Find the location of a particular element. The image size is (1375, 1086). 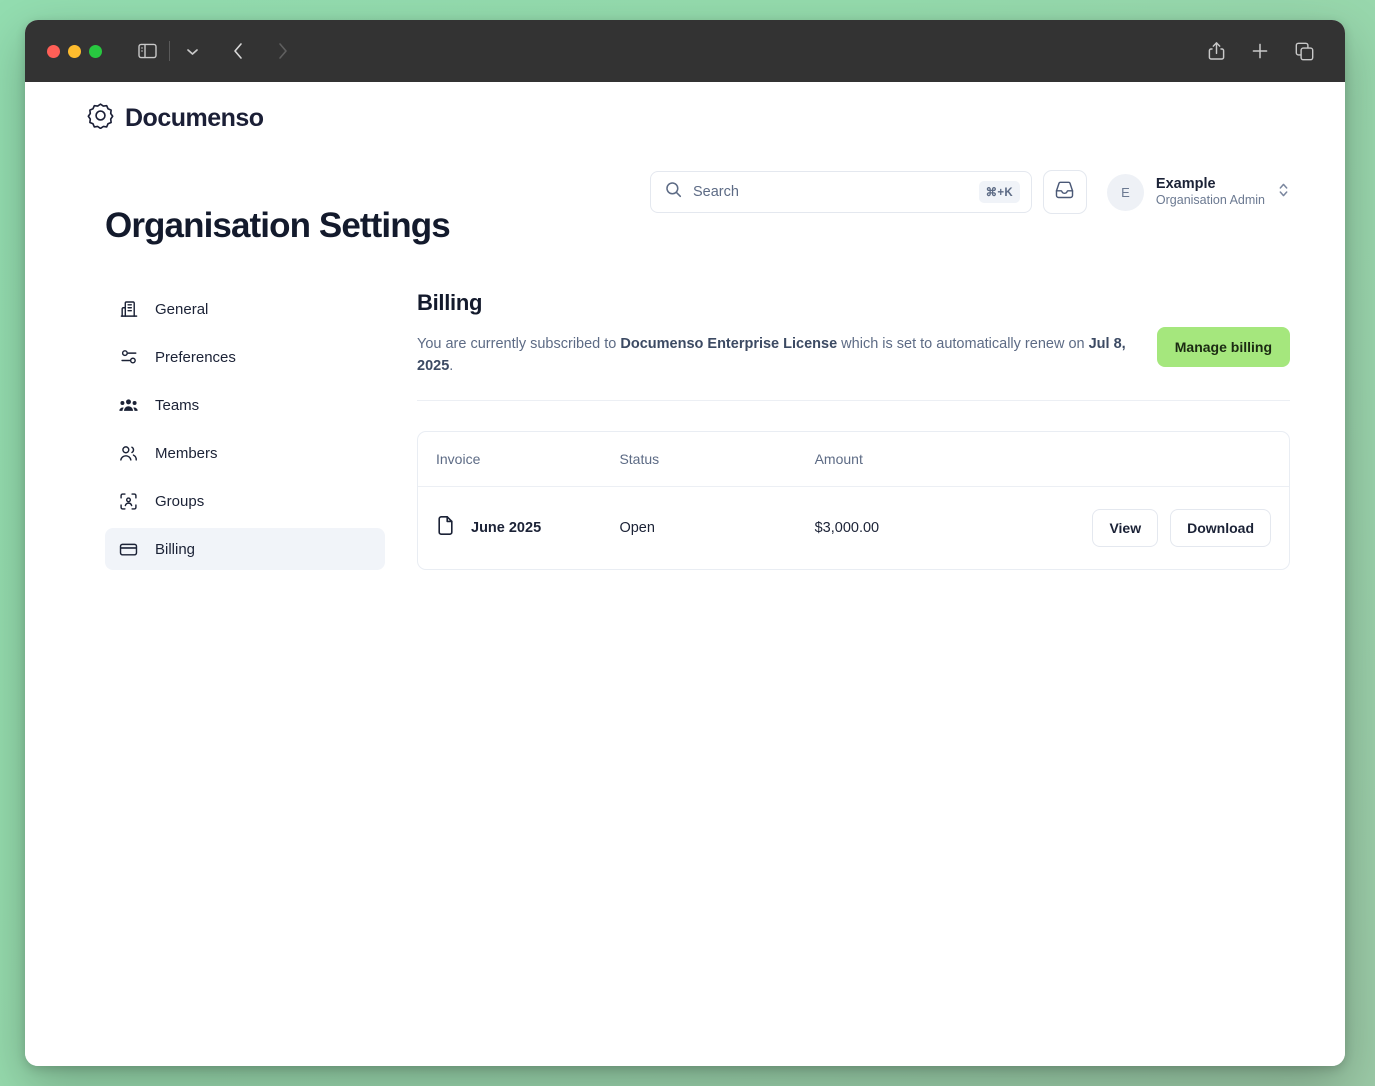

sidebar-item-label: Teams is located at coordinates (177, 405).